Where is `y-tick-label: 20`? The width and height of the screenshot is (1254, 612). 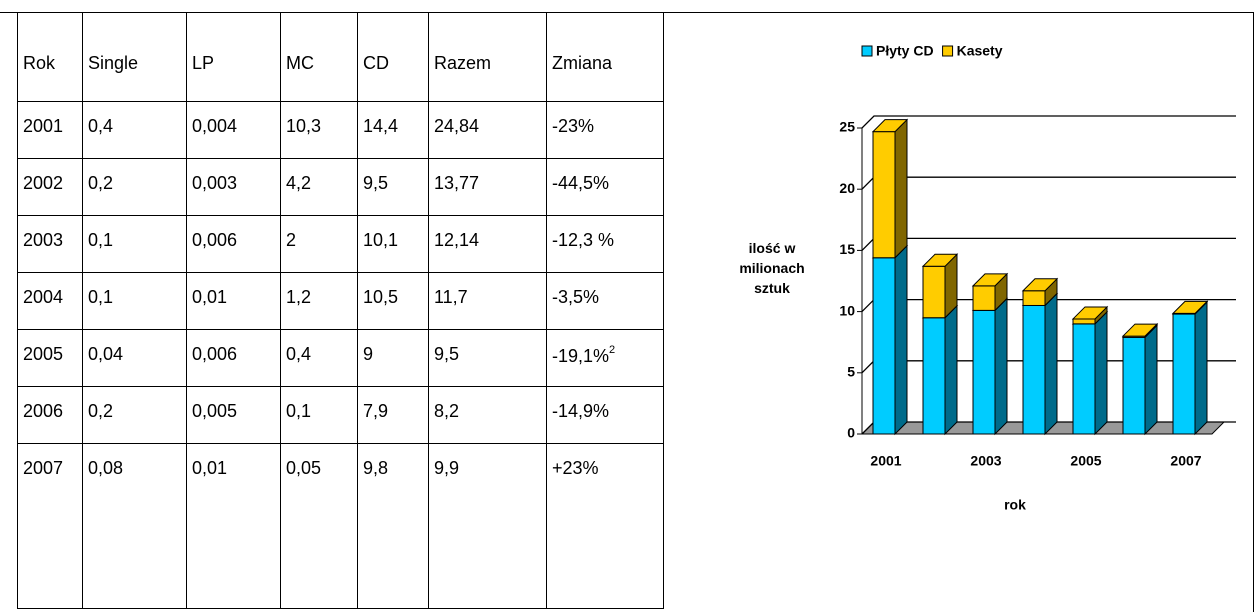
y-tick-label: 20 is located at coordinates (847, 188).